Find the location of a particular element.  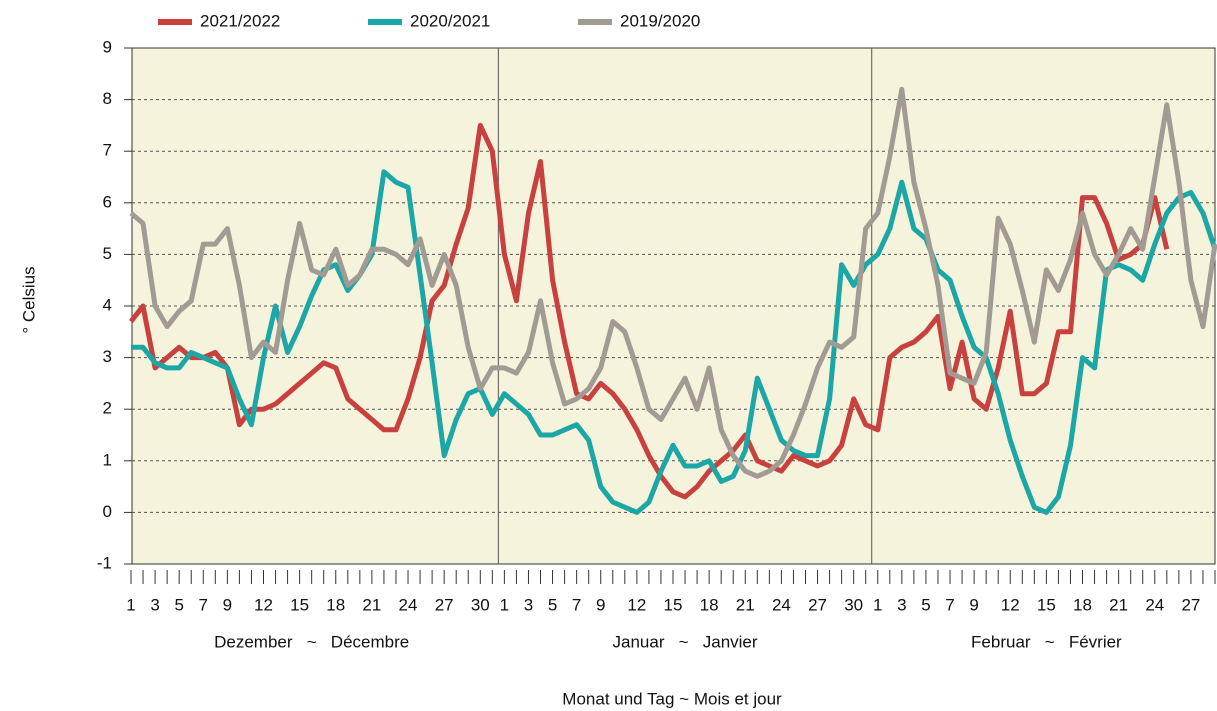

y-tick-label: 5 is located at coordinates (107, 253).